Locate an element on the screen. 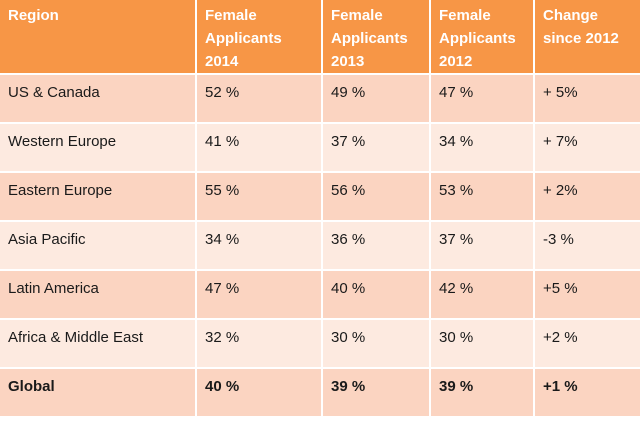 The width and height of the screenshot is (640, 421). cell-2013: 30 % is located at coordinates (376, 344).